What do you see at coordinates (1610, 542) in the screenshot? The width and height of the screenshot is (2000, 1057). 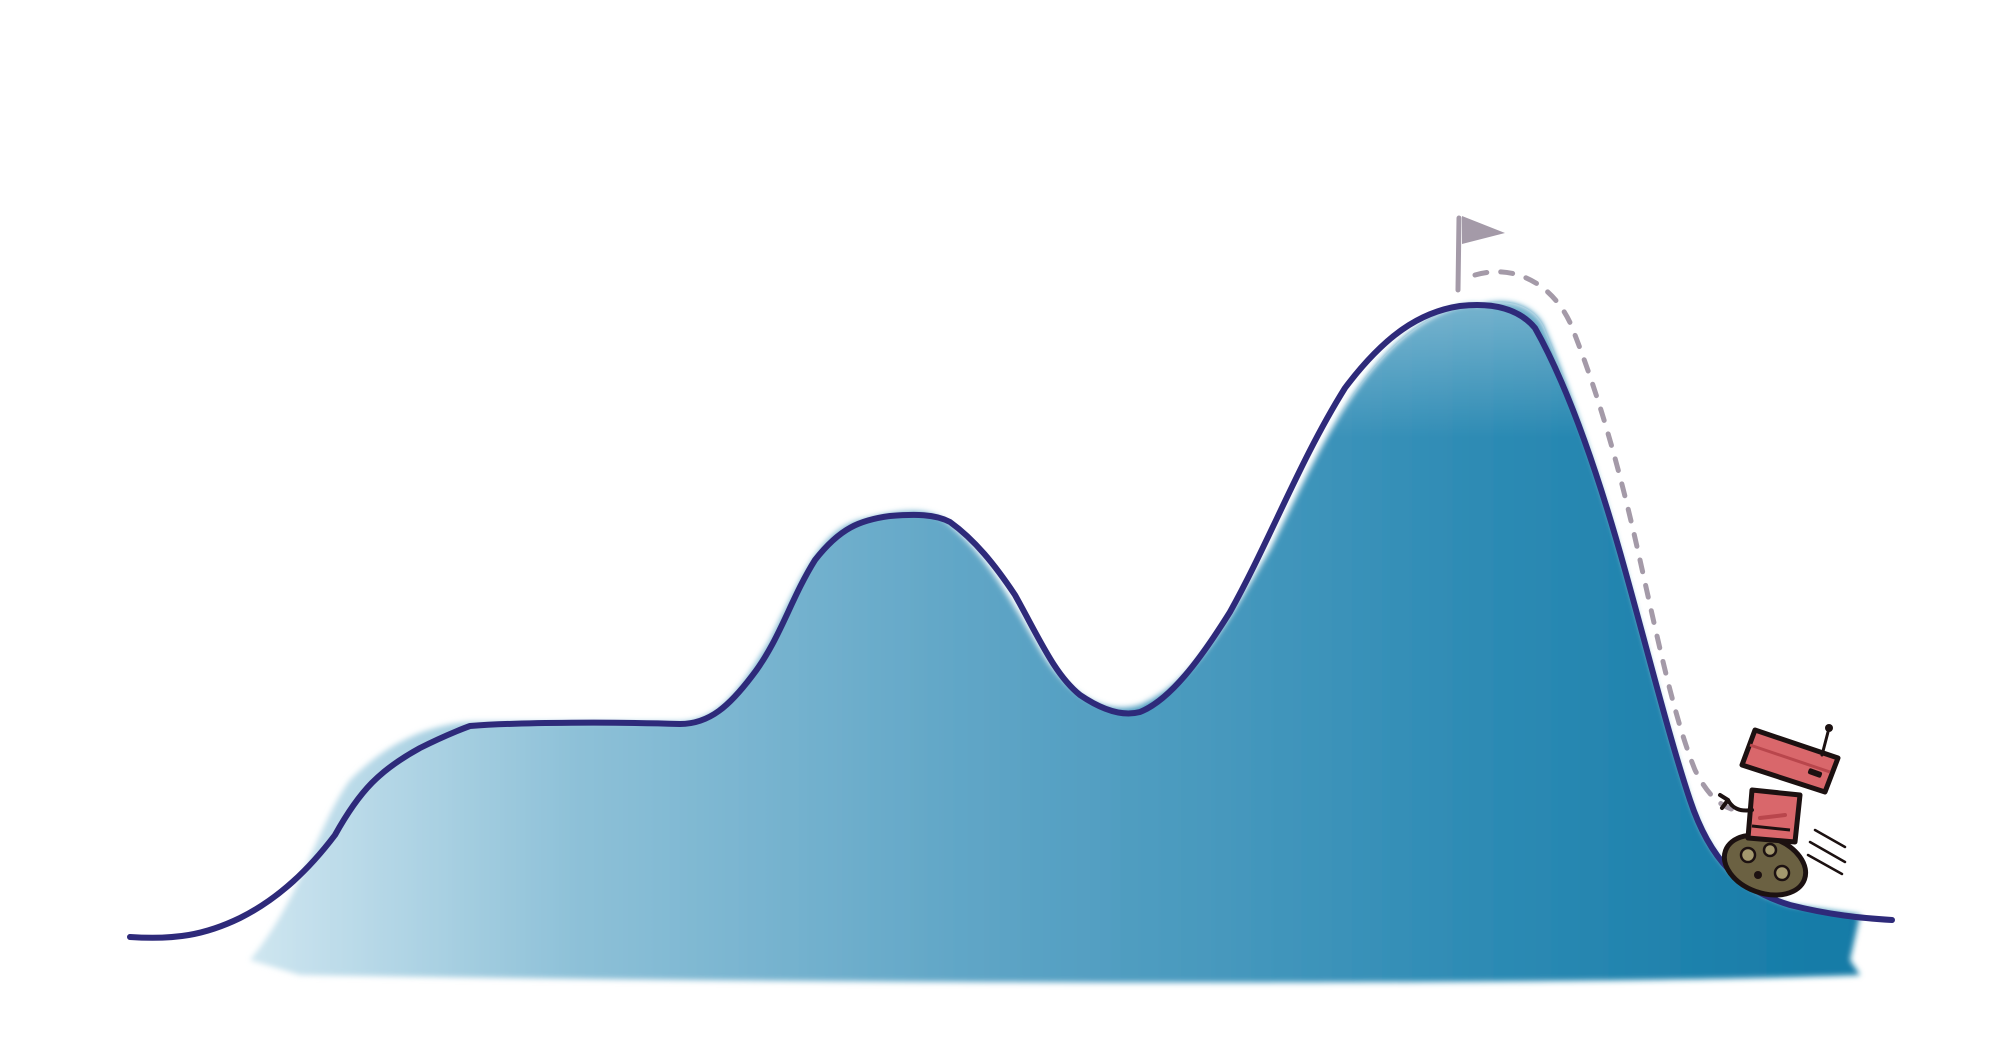 I see `fall-trail` at bounding box center [1610, 542].